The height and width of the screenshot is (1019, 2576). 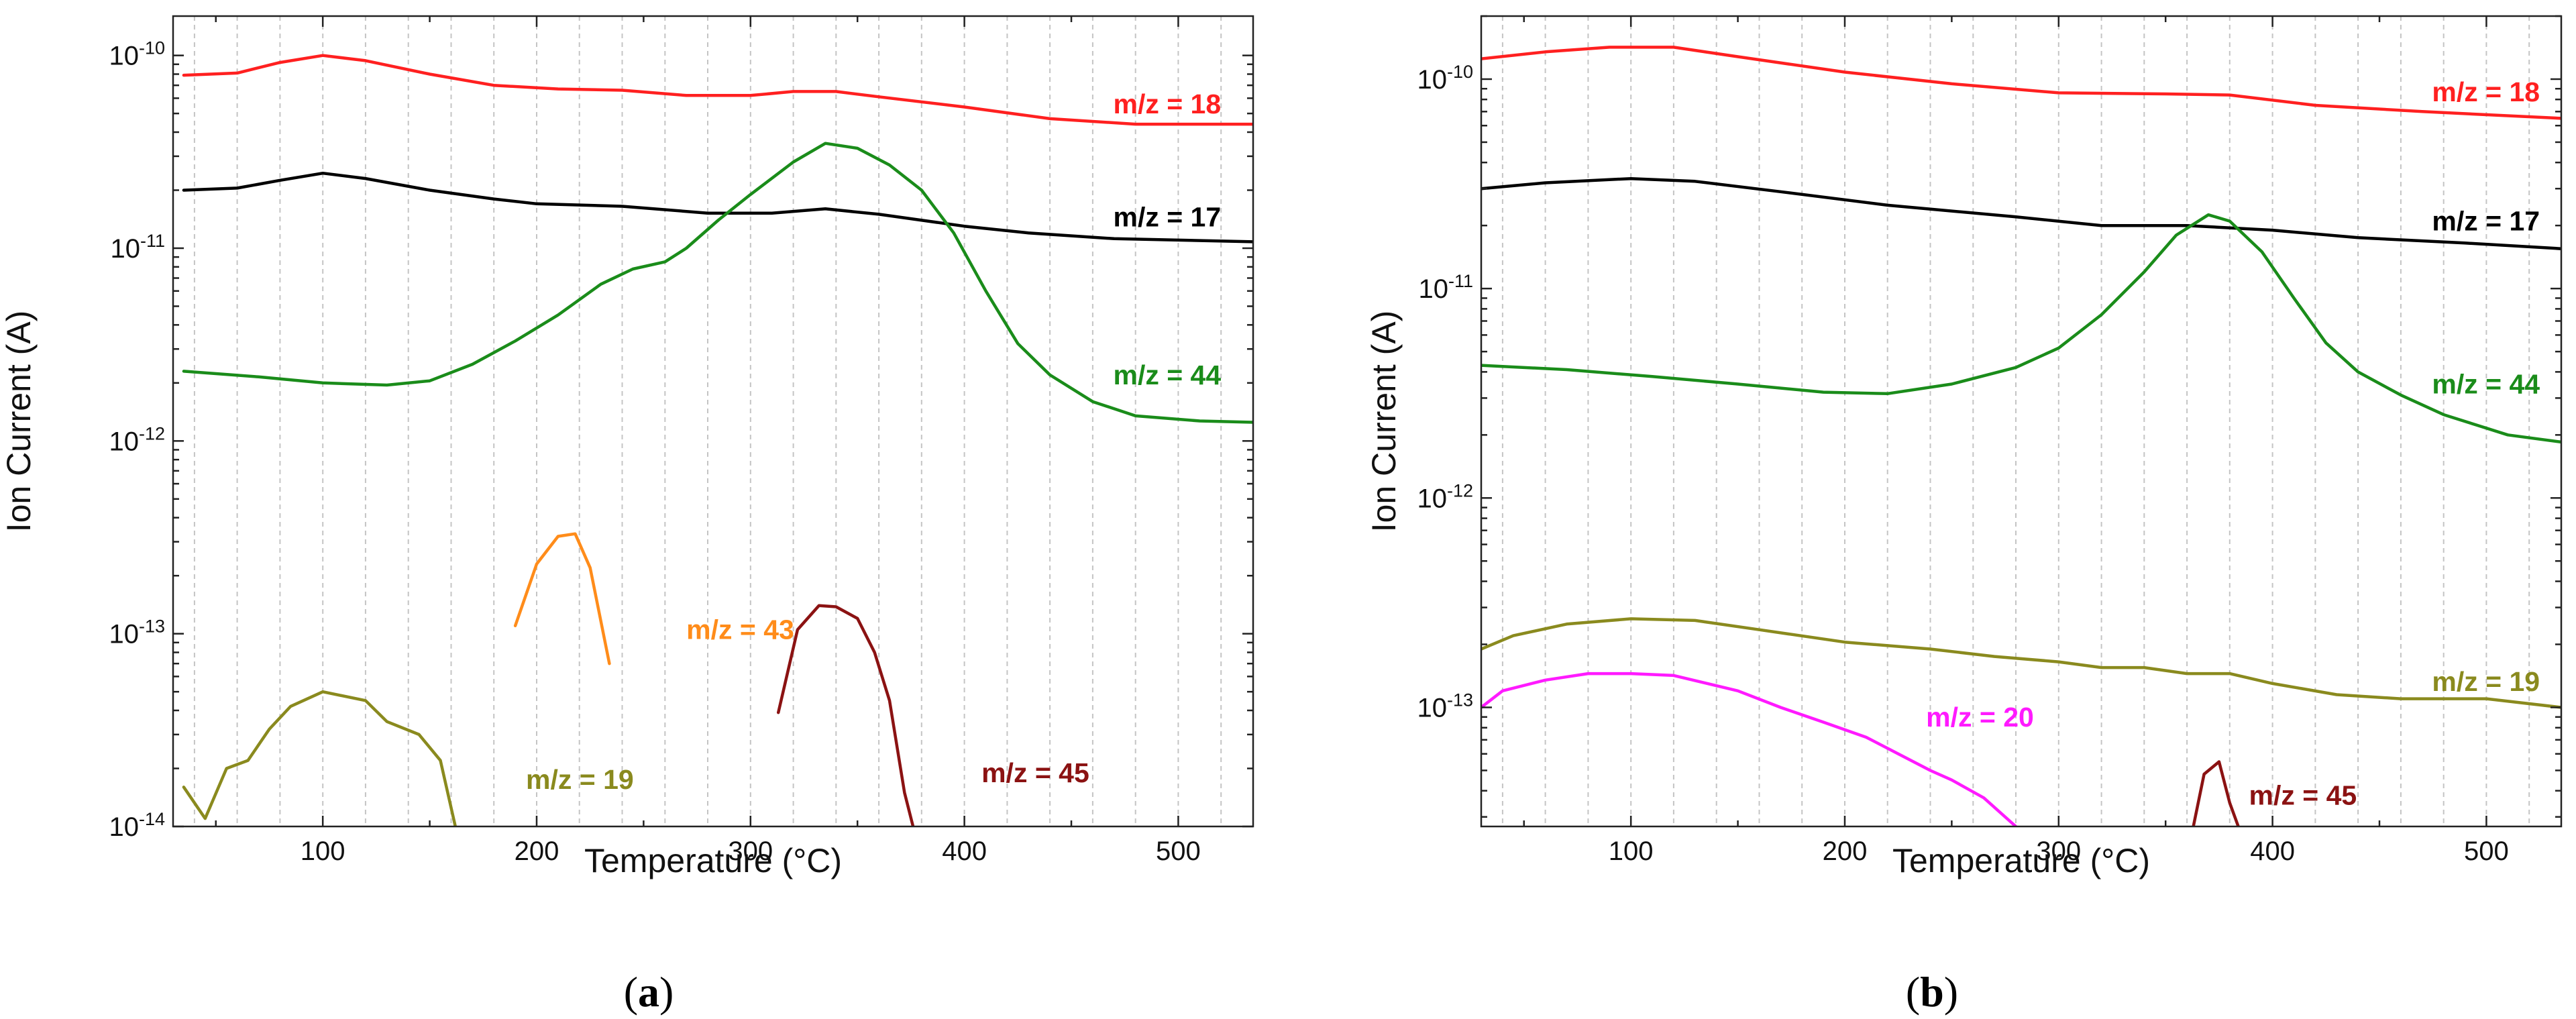 What do you see at coordinates (740, 629) in the screenshot?
I see `series-label-m-z-43: m/z = 43` at bounding box center [740, 629].